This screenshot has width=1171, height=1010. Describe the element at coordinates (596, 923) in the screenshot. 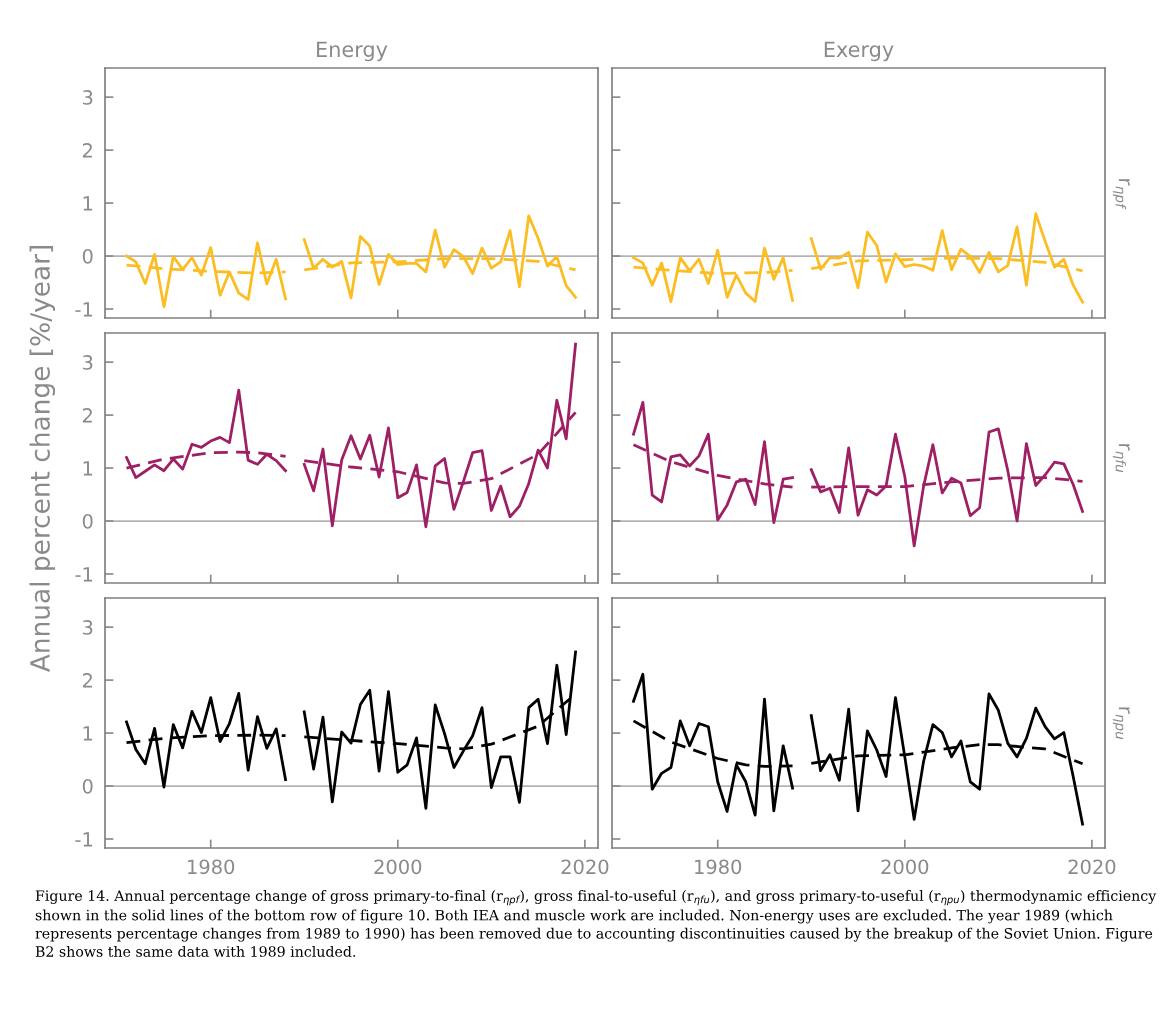

I see `text: Figure 14. Annual percentage change of gross primary-to-final (r$_{ηpf}$), gross final-to-useful (r$_{ηfu}$), and gross primary-to-useful (r$_{ηpu}$) thermodynamic efficiency shown in the solid lines of the bottom row of figure 10. Both IEA and muscle work are included. Non-energy uses are excluded. The year 1989 (which represents percentage changes from 1989 to 1990) has been removed due to accounting discontinuities caused by the breakup of the Soviet Union. Figure B2 shows the same data with 1989 included.` at that location.